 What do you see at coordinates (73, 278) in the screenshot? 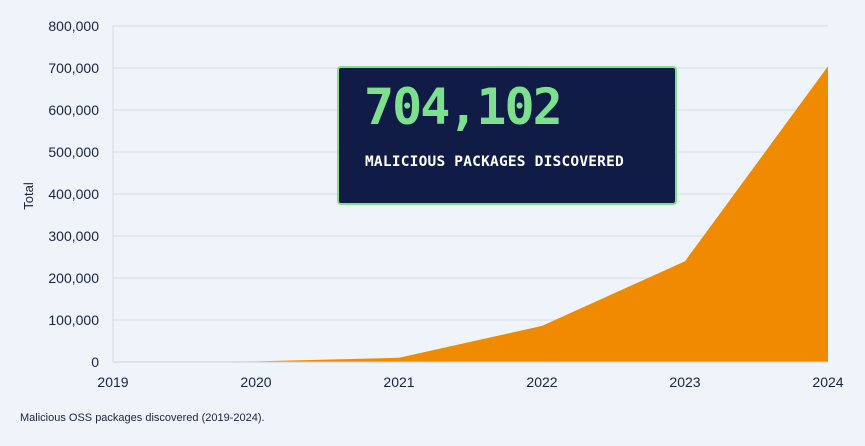
I see `y-tick-label: 200,000` at bounding box center [73, 278].